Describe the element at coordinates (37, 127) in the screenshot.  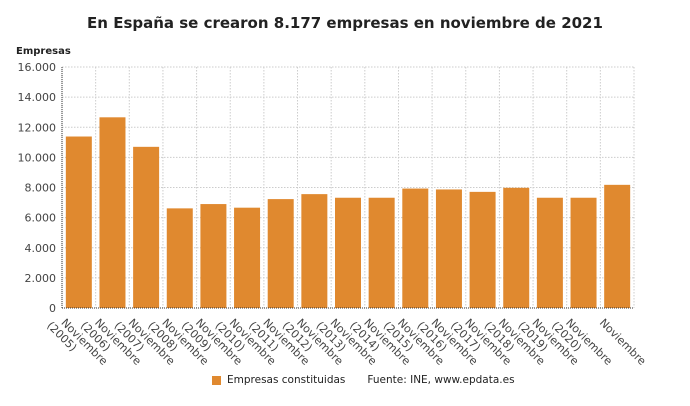
I see `y-tick-label: 12.000` at that location.